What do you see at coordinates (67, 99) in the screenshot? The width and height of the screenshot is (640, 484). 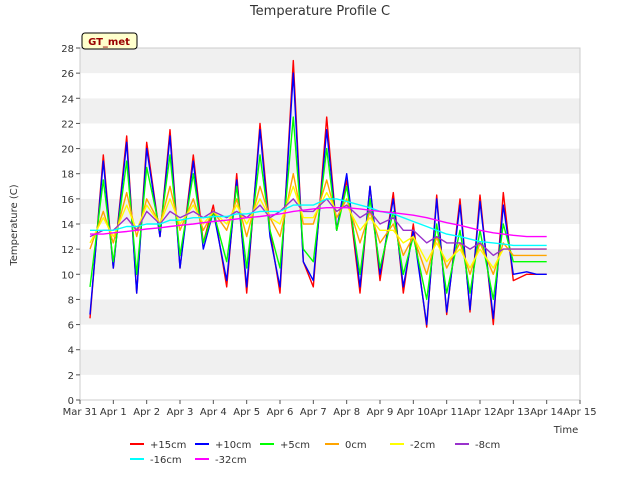 I see `y-tick-label: 24` at bounding box center [67, 99].